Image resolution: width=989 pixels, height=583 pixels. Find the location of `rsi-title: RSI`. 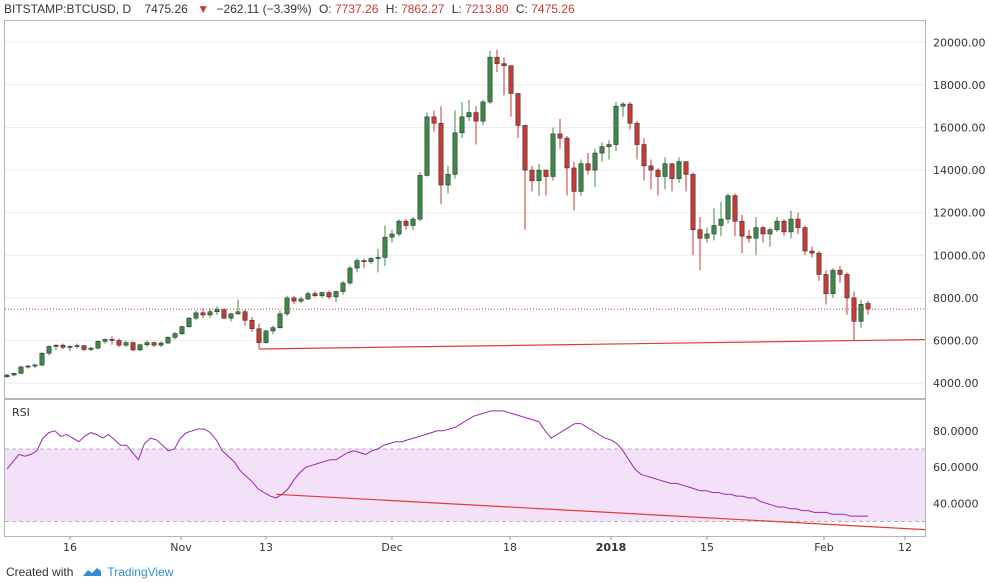

rsi-title: RSI is located at coordinates (21, 412).